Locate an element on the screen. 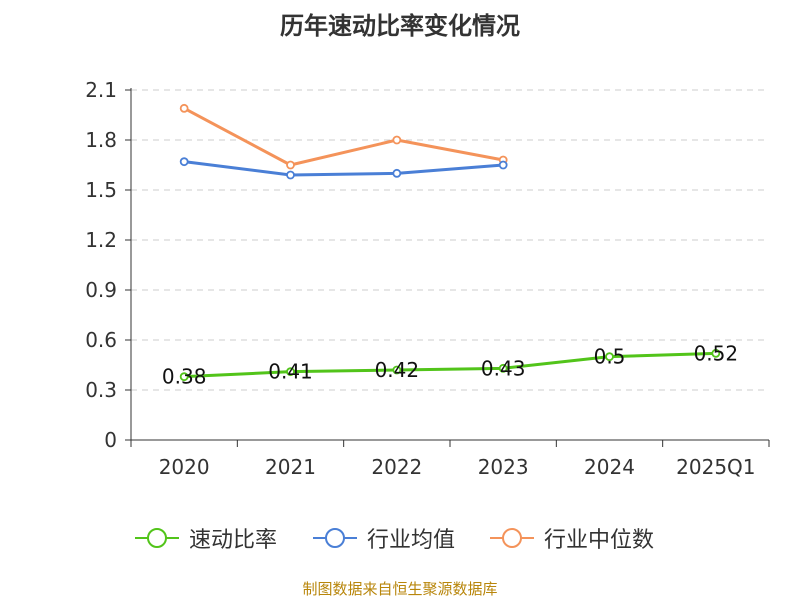  legend-item-quick-ratio: 速动比率 is located at coordinates (205, 538).